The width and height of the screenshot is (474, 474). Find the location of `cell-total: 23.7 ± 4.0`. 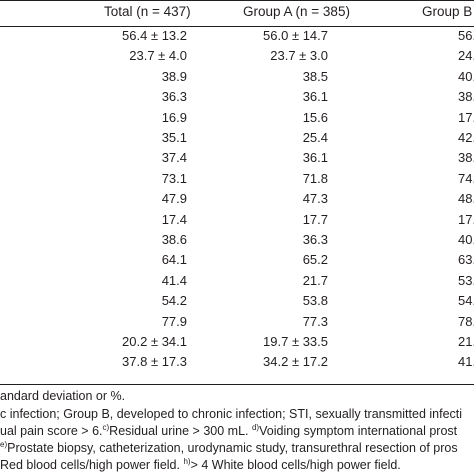

cell-total: 23.7 ± 4.0 is located at coordinates (158, 56).